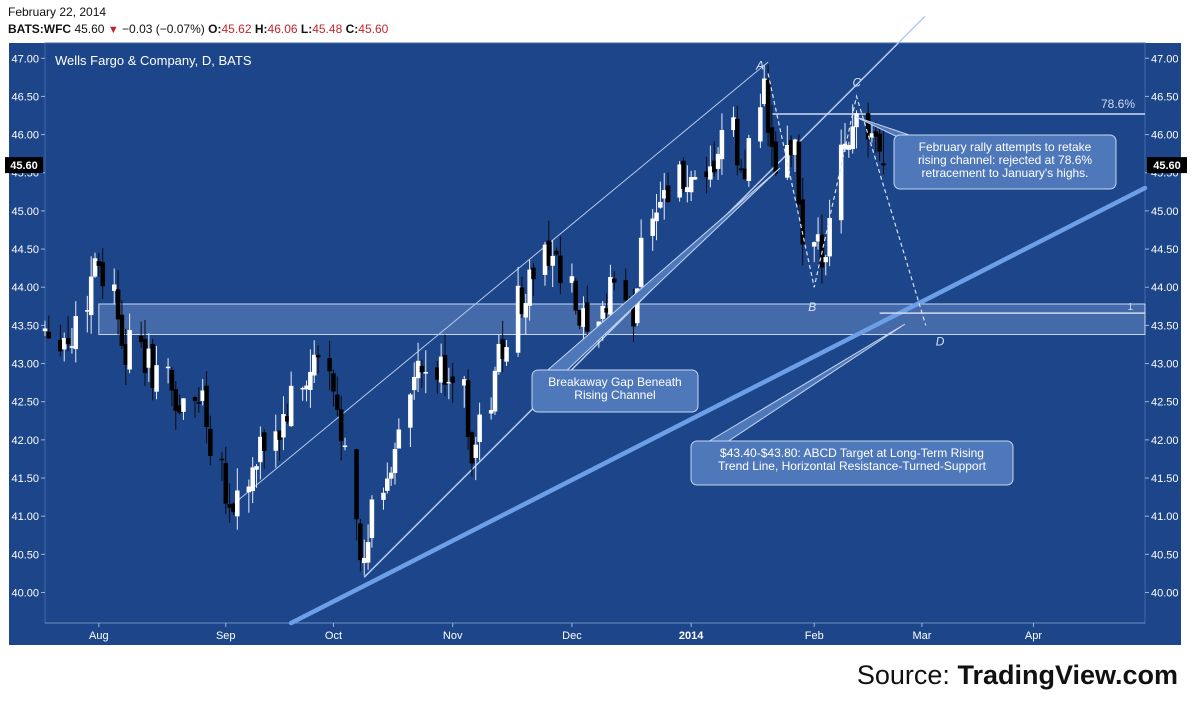  I want to click on y-tick-label-right: 46.00, so click(1165, 136).